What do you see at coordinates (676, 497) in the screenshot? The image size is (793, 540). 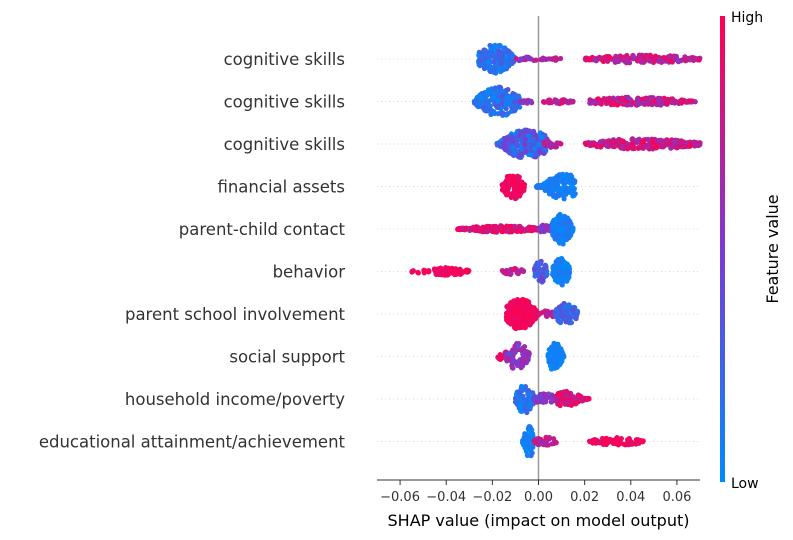 I see `x-tick-label: 0.06` at bounding box center [676, 497].